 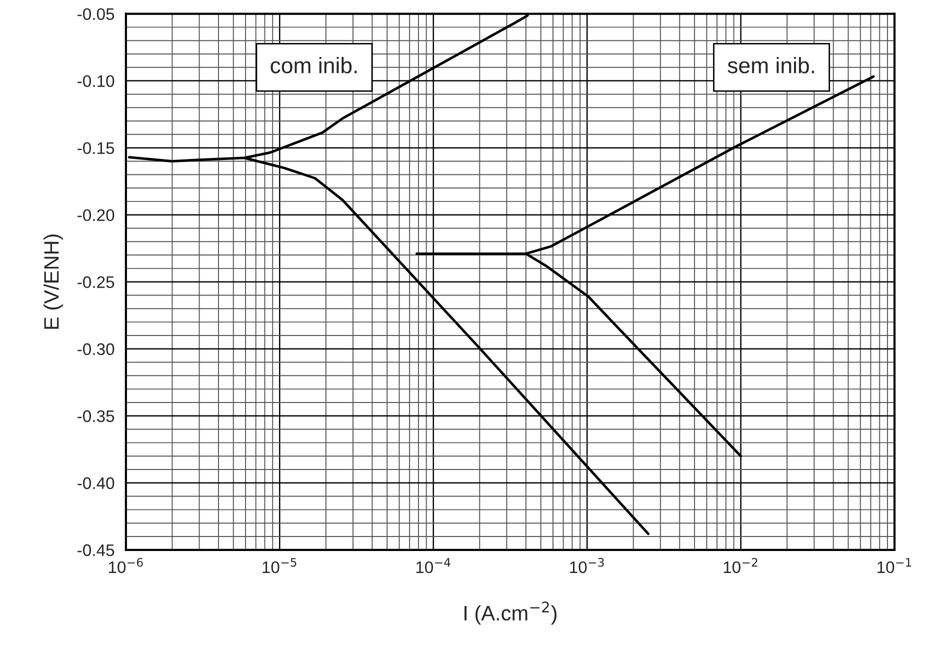 What do you see at coordinates (510, 613) in the screenshot?
I see `x-axis-title: I (A.cm$^{−2}$)` at bounding box center [510, 613].